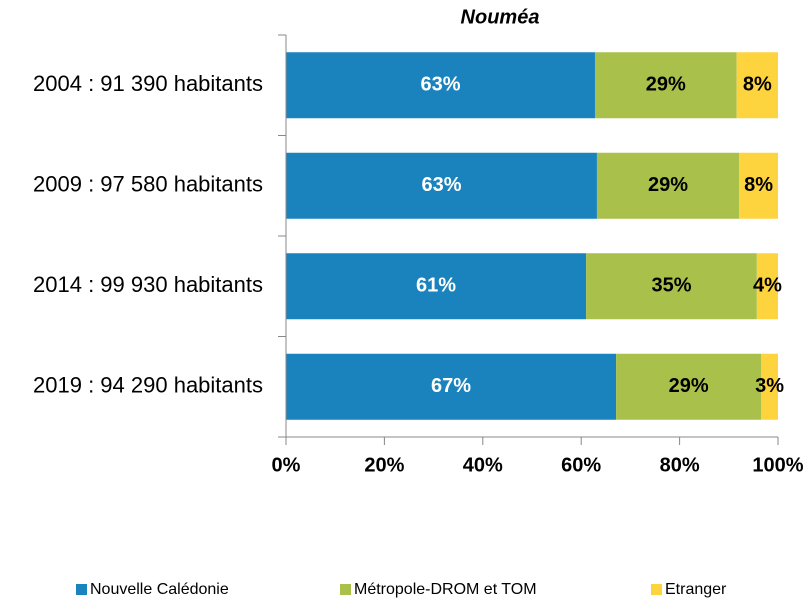 The image size is (808, 600). What do you see at coordinates (680, 465) in the screenshot?
I see `x-tick-label: 80%` at bounding box center [680, 465].